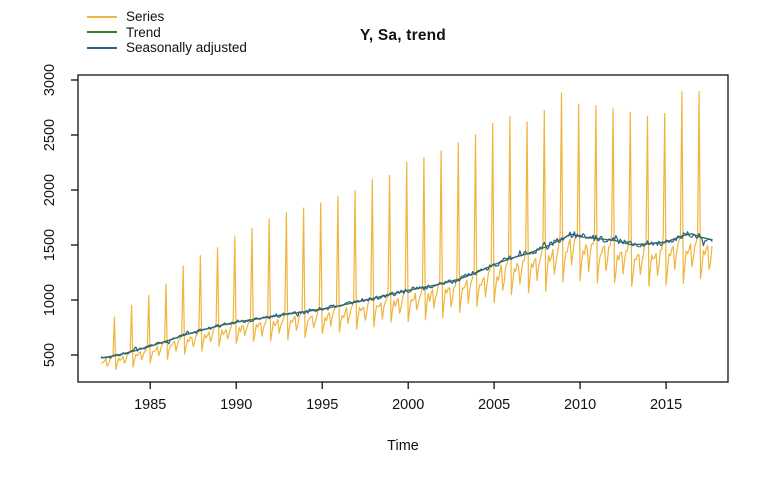 Image resolution: width=768 pixels, height=480 pixels. Describe the element at coordinates (580, 405) in the screenshot. I see `x-axis-tick-label: 2010` at that location.